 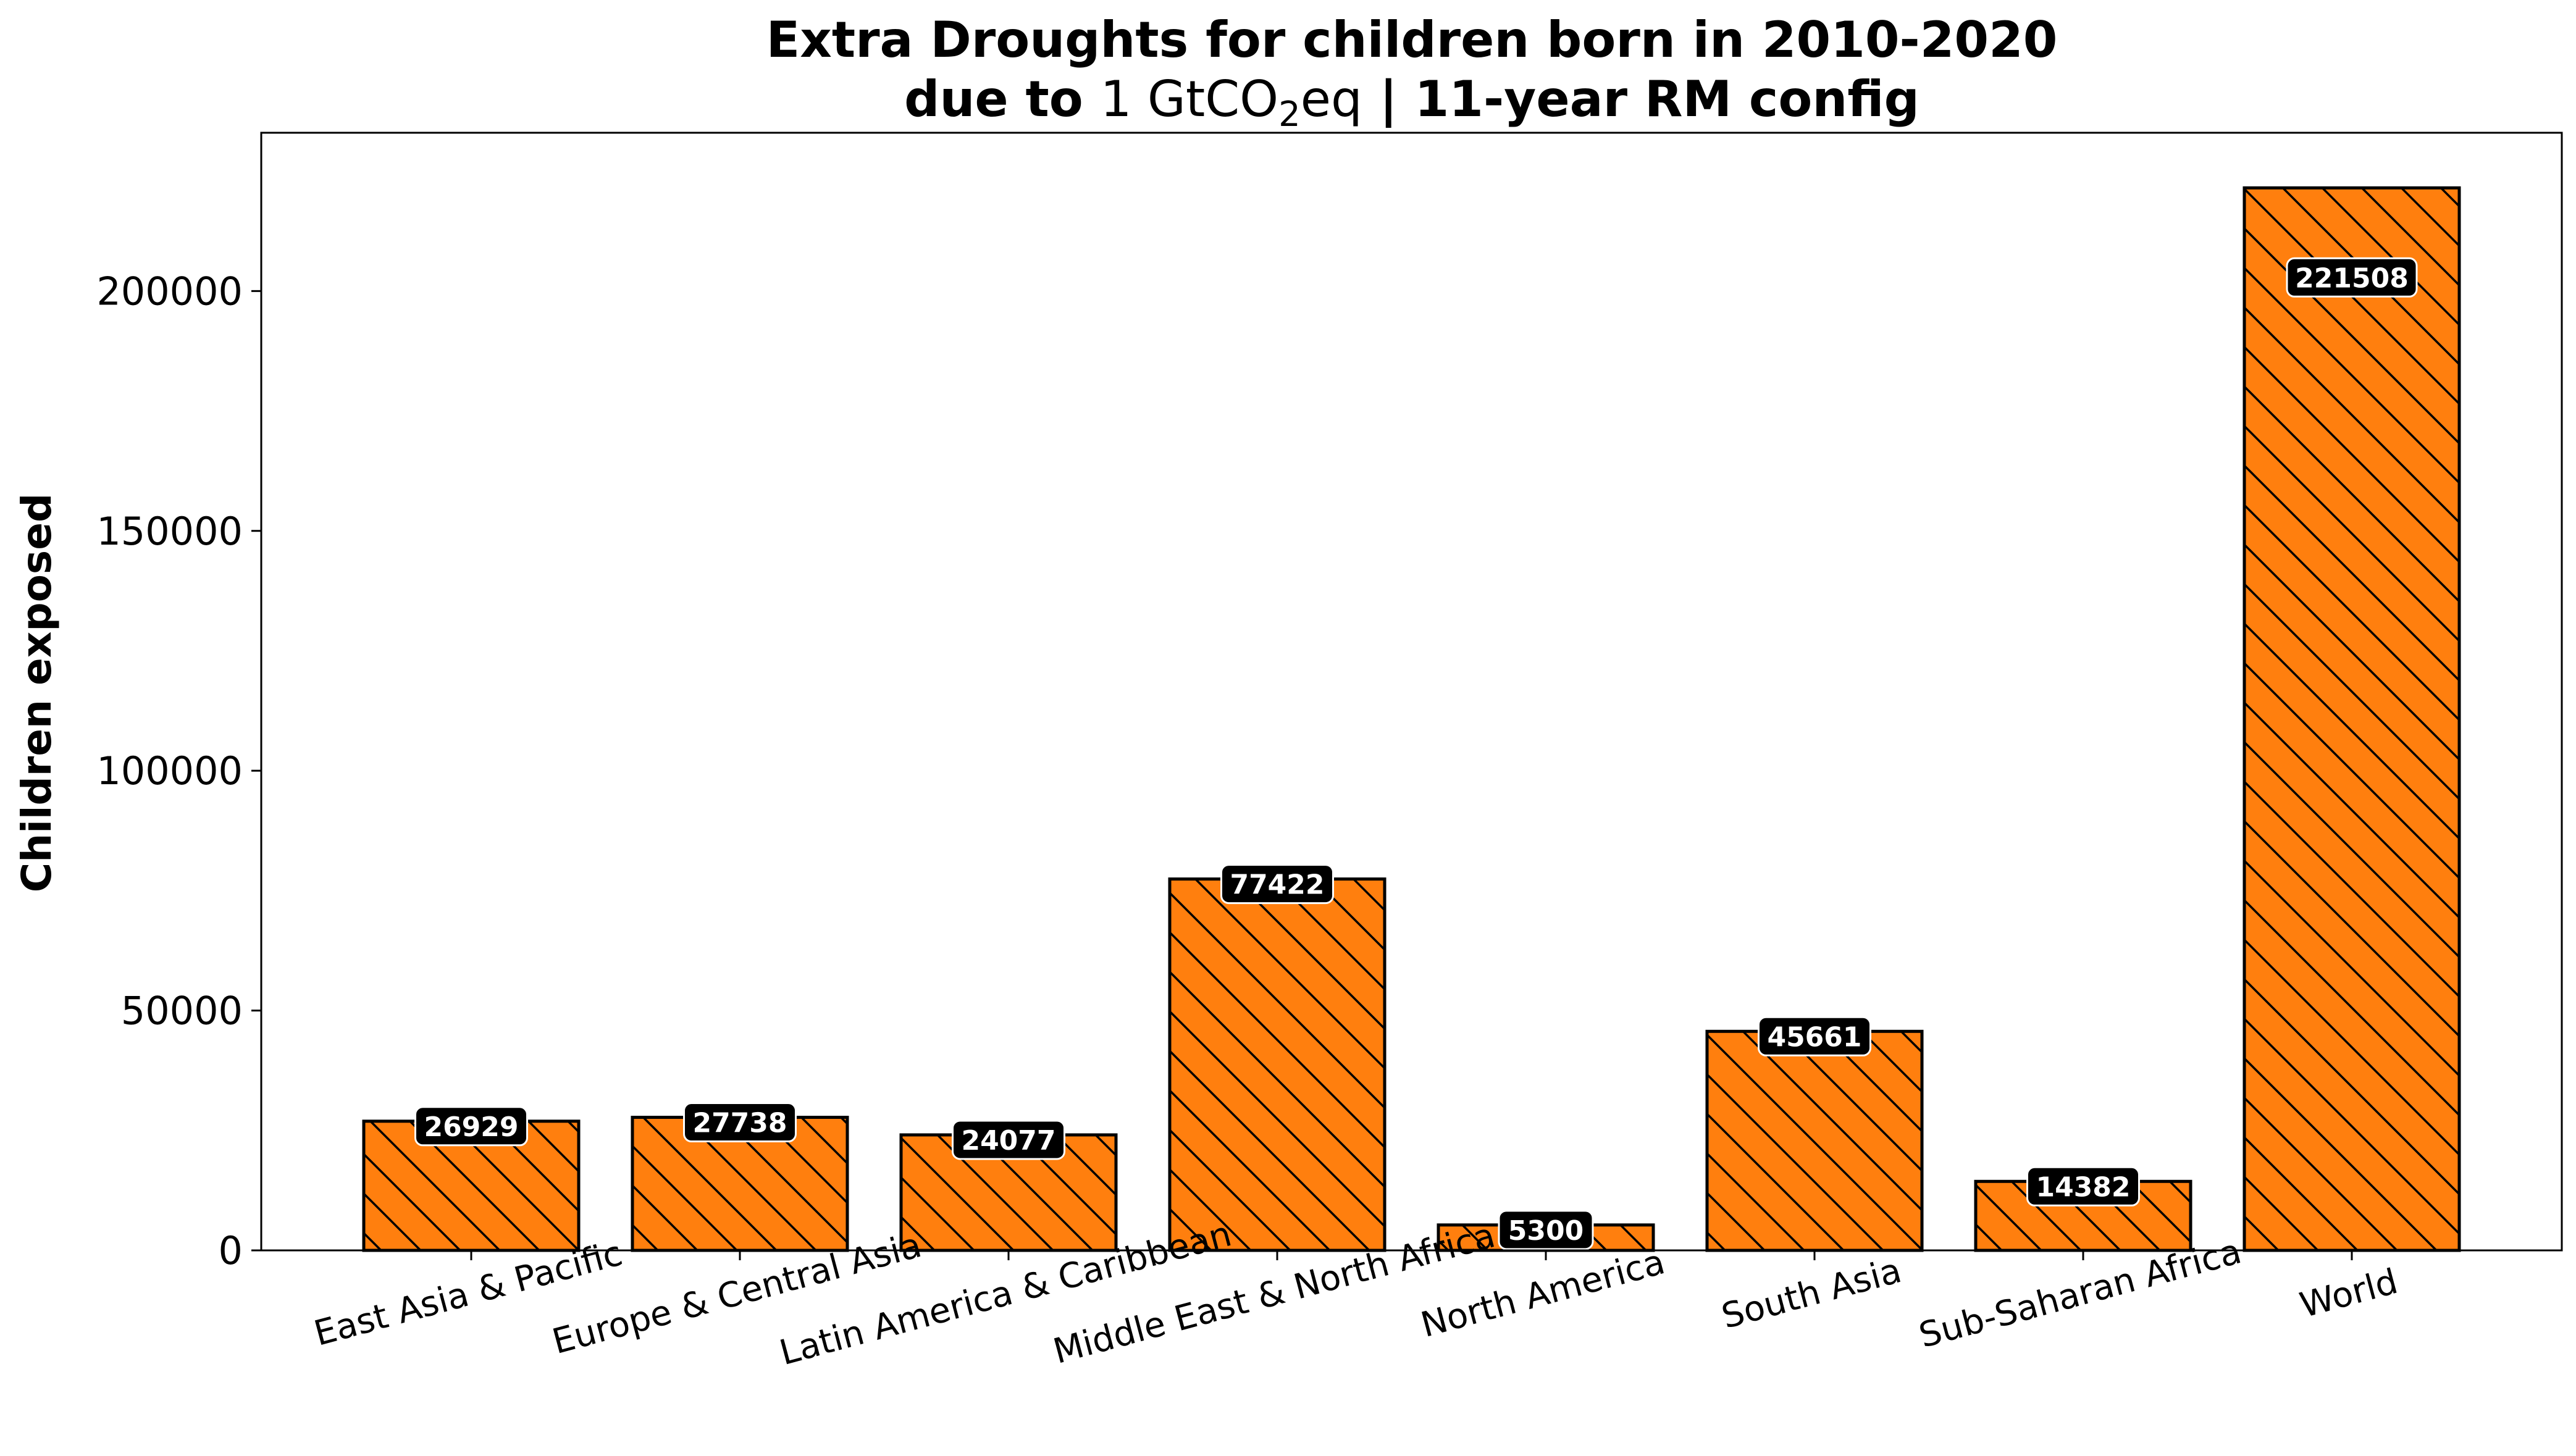 What do you see at coordinates (170, 770) in the screenshot?
I see `y-tick-label: 100000` at bounding box center [170, 770].